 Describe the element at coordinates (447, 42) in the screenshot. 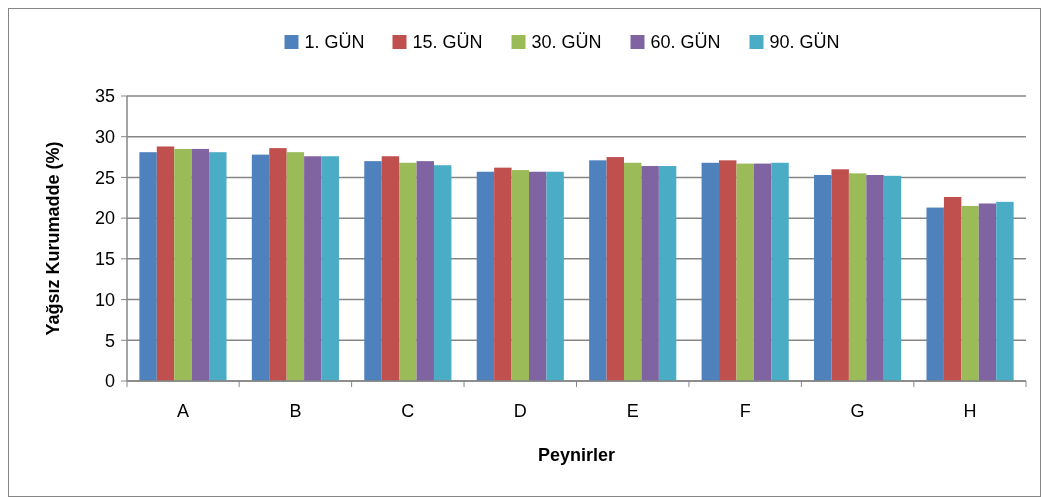

I see `legend-label: 15. GÜN` at that location.